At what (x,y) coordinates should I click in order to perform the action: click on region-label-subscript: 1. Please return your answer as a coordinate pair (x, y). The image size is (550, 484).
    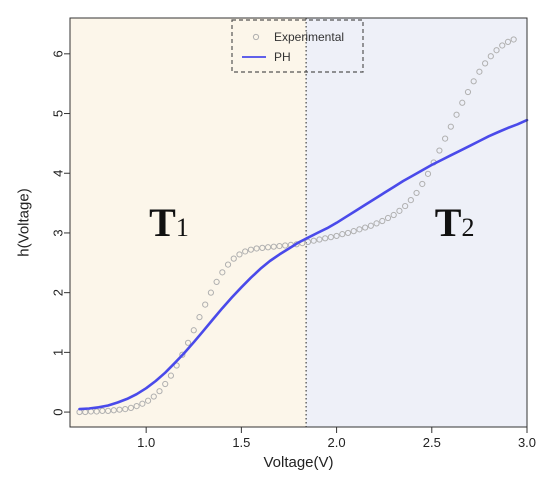
    Looking at the image, I should click on (182, 227).